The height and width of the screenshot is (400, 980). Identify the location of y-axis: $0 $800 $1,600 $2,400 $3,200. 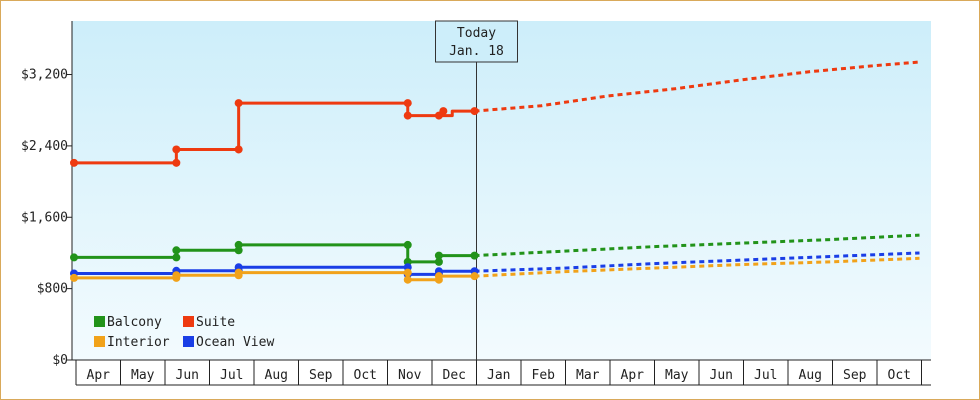
(47, 194).